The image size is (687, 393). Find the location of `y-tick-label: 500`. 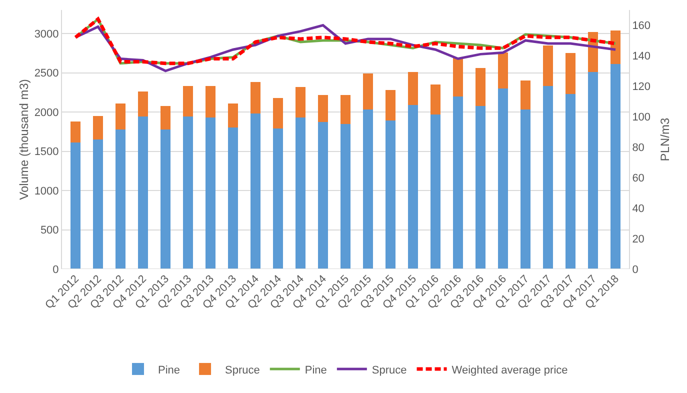

y-tick-label: 500 is located at coordinates (49, 230).